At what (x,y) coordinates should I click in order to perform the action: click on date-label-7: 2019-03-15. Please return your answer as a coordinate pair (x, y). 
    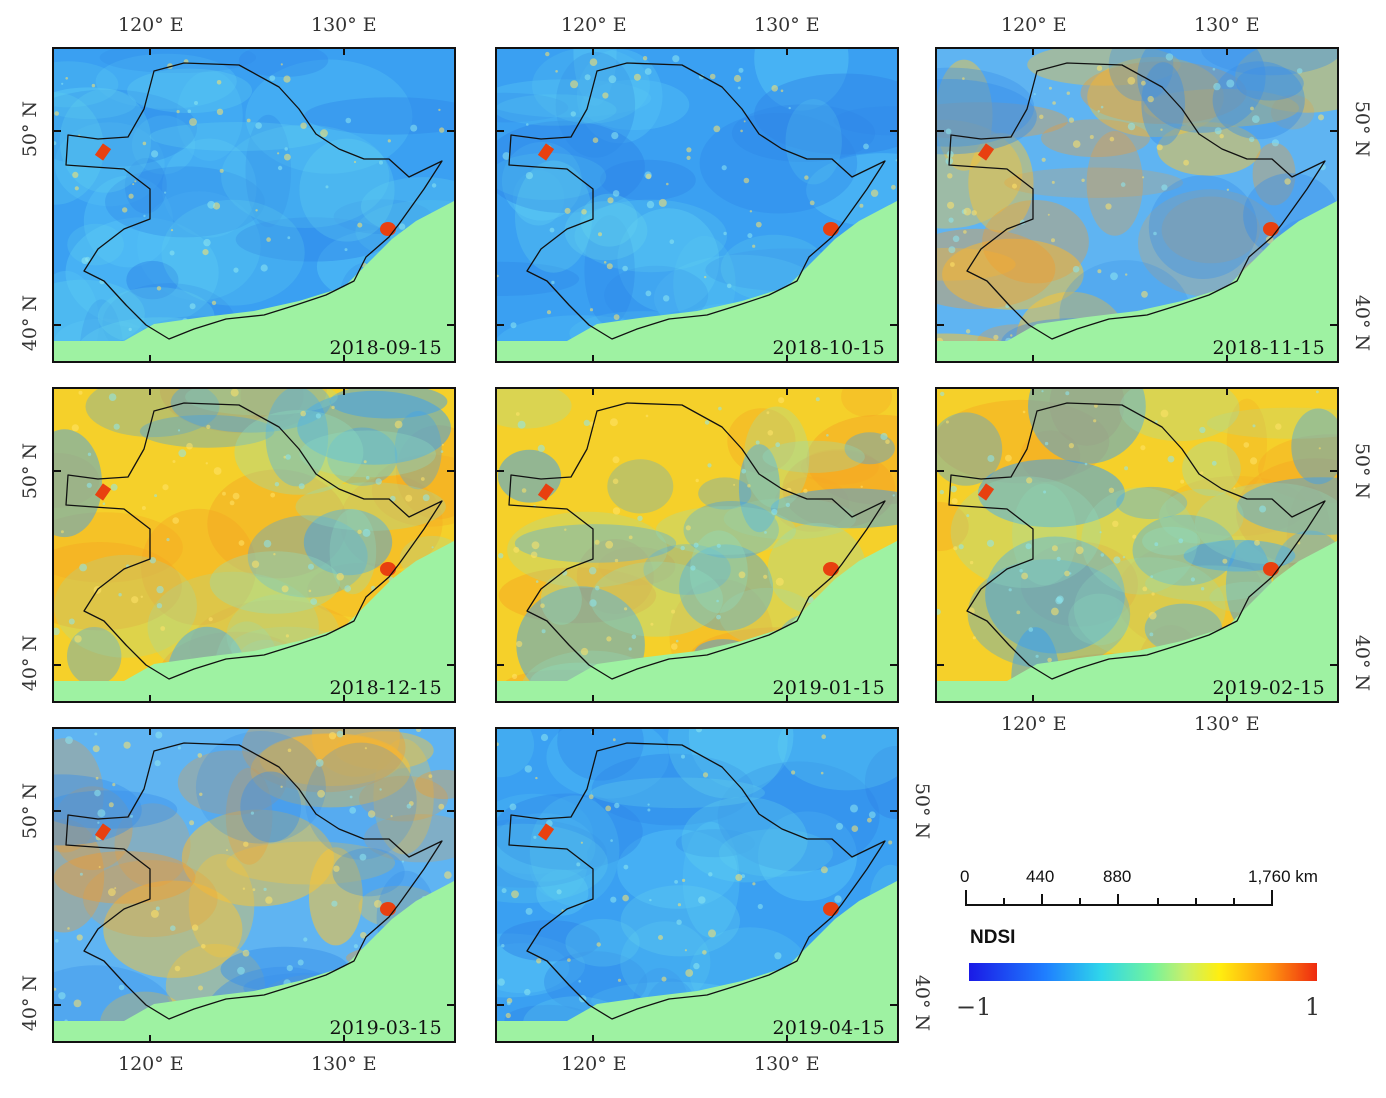
    Looking at the image, I should click on (385, 1028).